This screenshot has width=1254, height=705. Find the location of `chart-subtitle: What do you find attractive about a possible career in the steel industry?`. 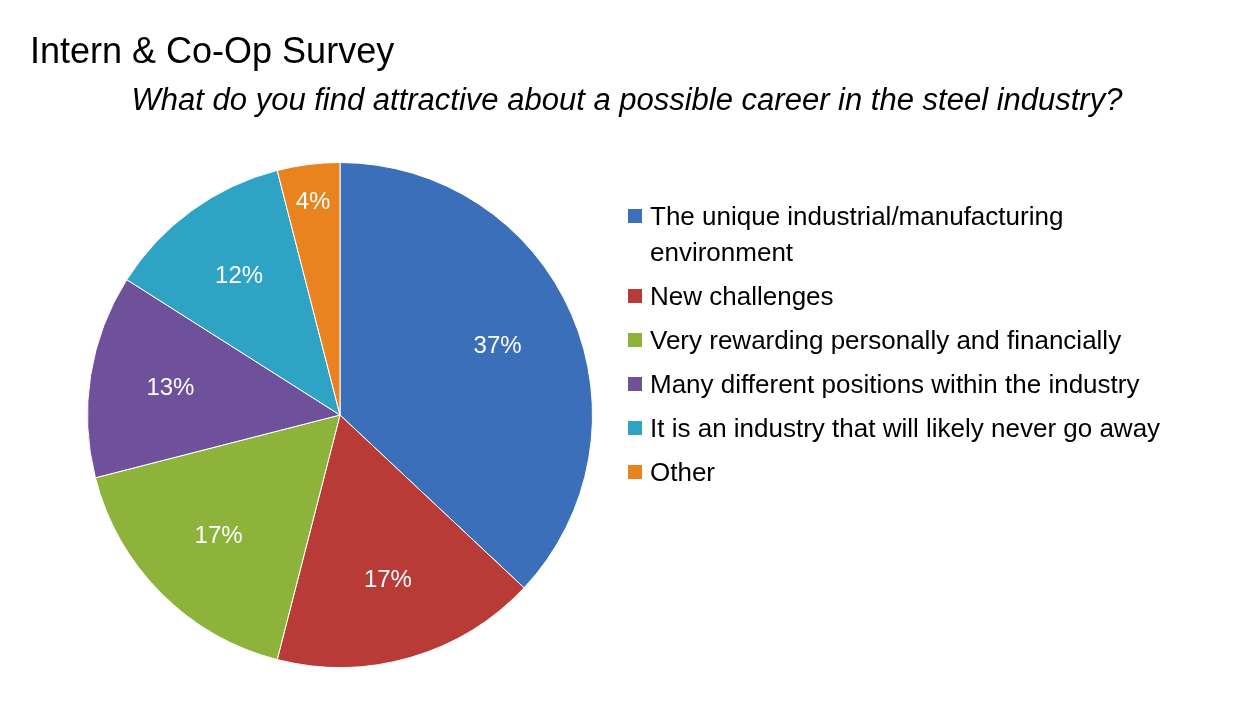

chart-subtitle: What do you find attractive about a possible career in the steel industry? is located at coordinates (627, 100).